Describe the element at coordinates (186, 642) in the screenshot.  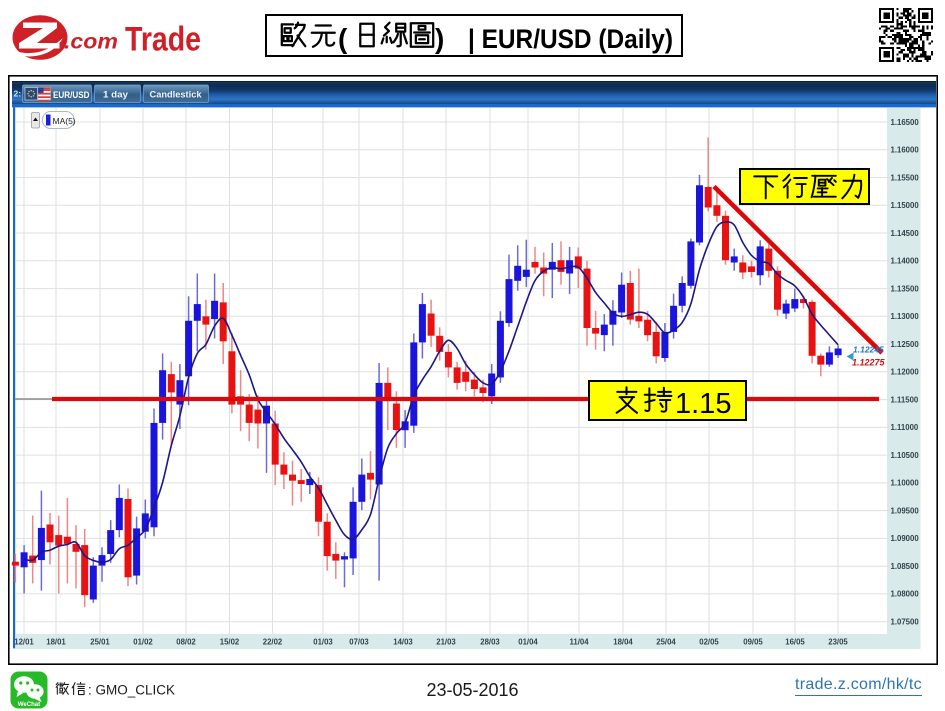
I see `svg-text: 08/02` at that location.